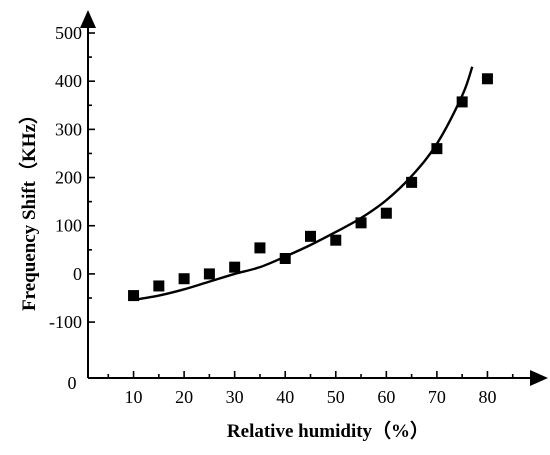  I want to click on x-tick-label: 70, so click(437, 397).